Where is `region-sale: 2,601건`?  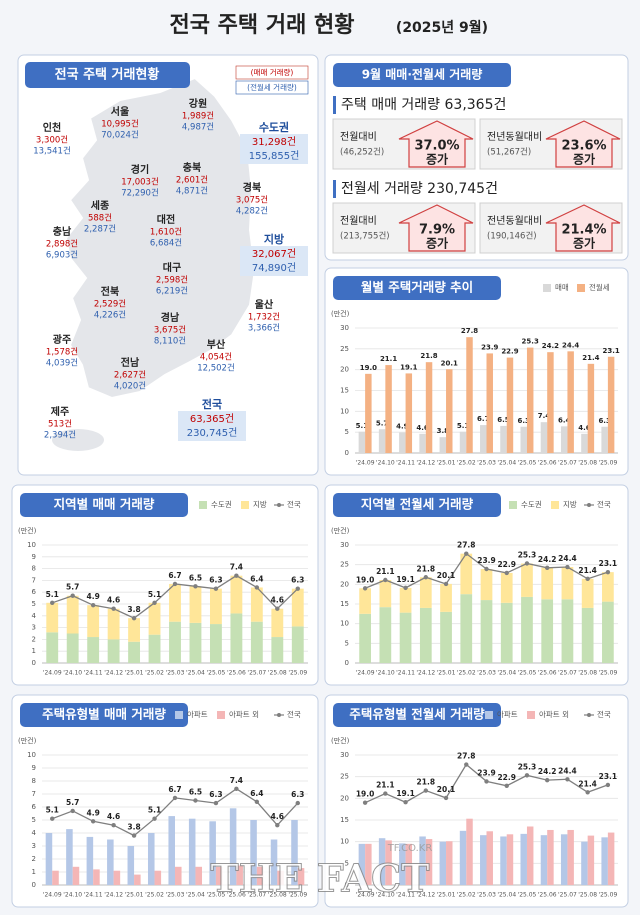 region-sale: 2,601건 is located at coordinates (192, 180).